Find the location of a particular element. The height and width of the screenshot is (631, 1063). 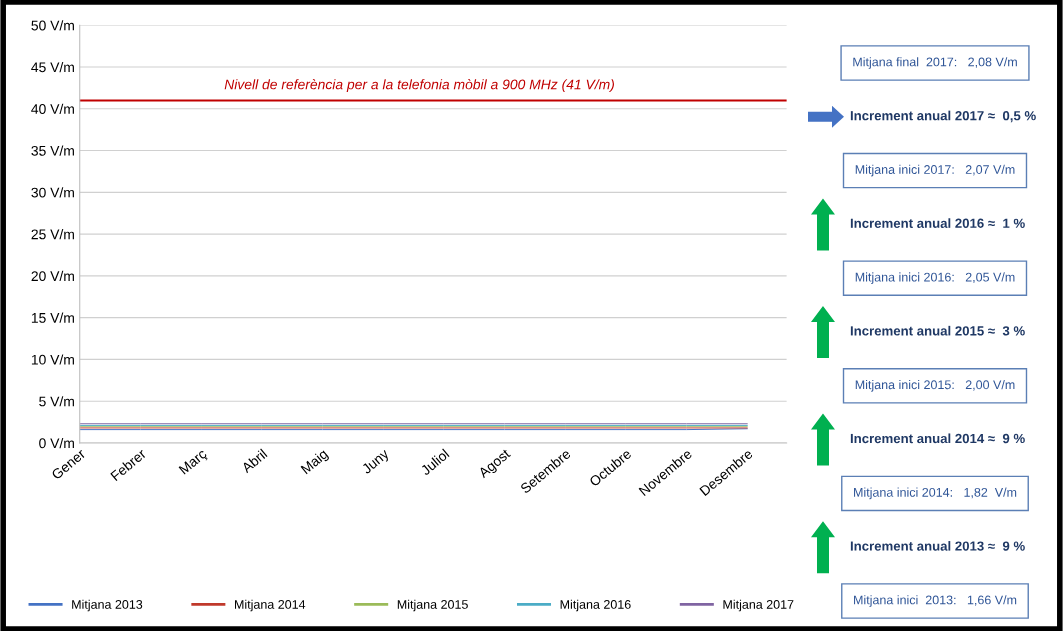

text: Mitjana inici 2016: 2,05 V/m is located at coordinates (935, 278).